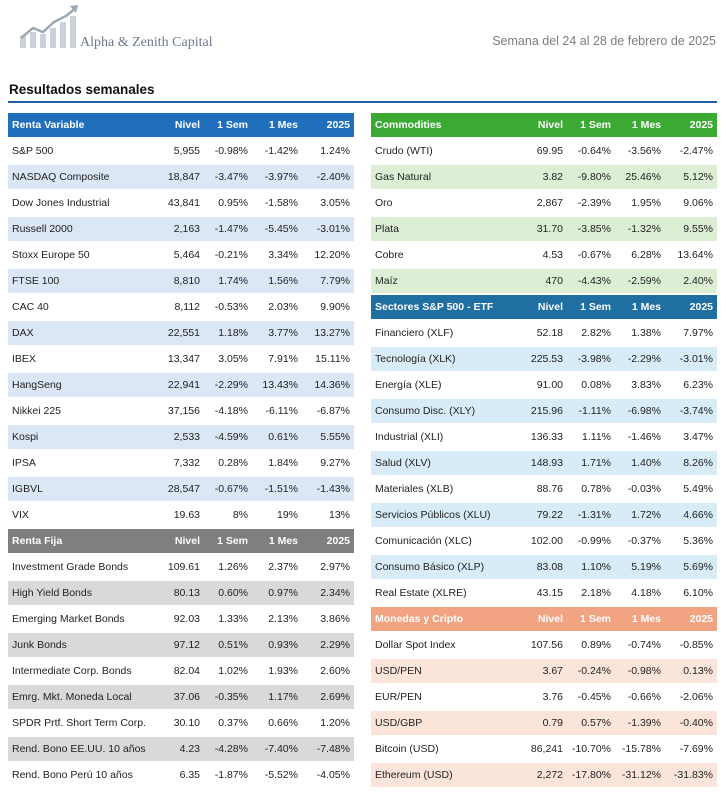 The width and height of the screenshot is (726, 804). Describe the element at coordinates (691, 386) in the screenshot. I see `row-value: 6.23%` at that location.